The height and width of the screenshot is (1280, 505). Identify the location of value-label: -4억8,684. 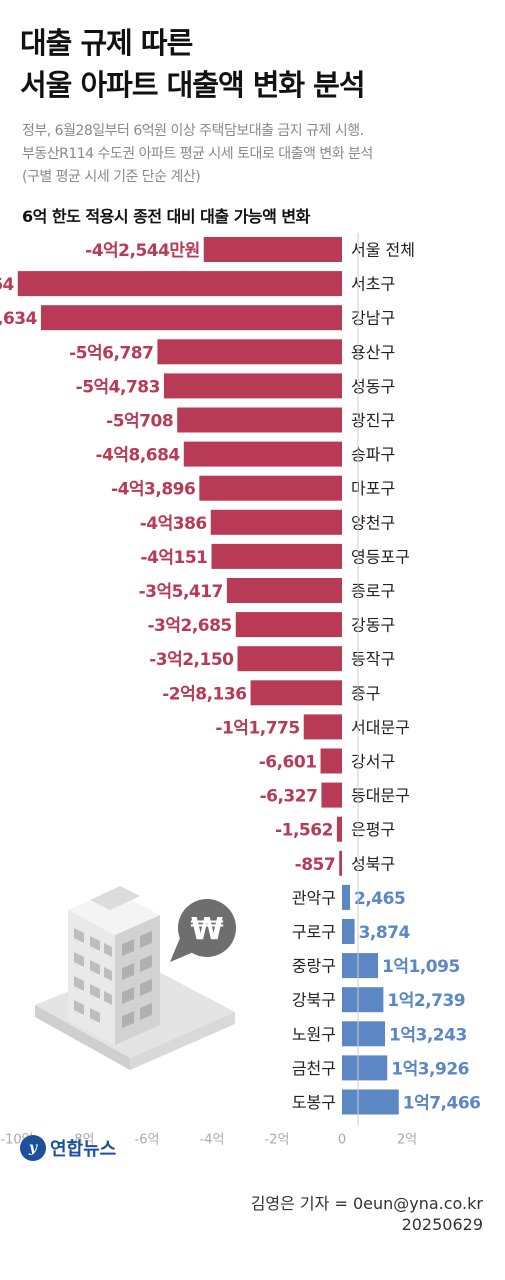
(137, 456).